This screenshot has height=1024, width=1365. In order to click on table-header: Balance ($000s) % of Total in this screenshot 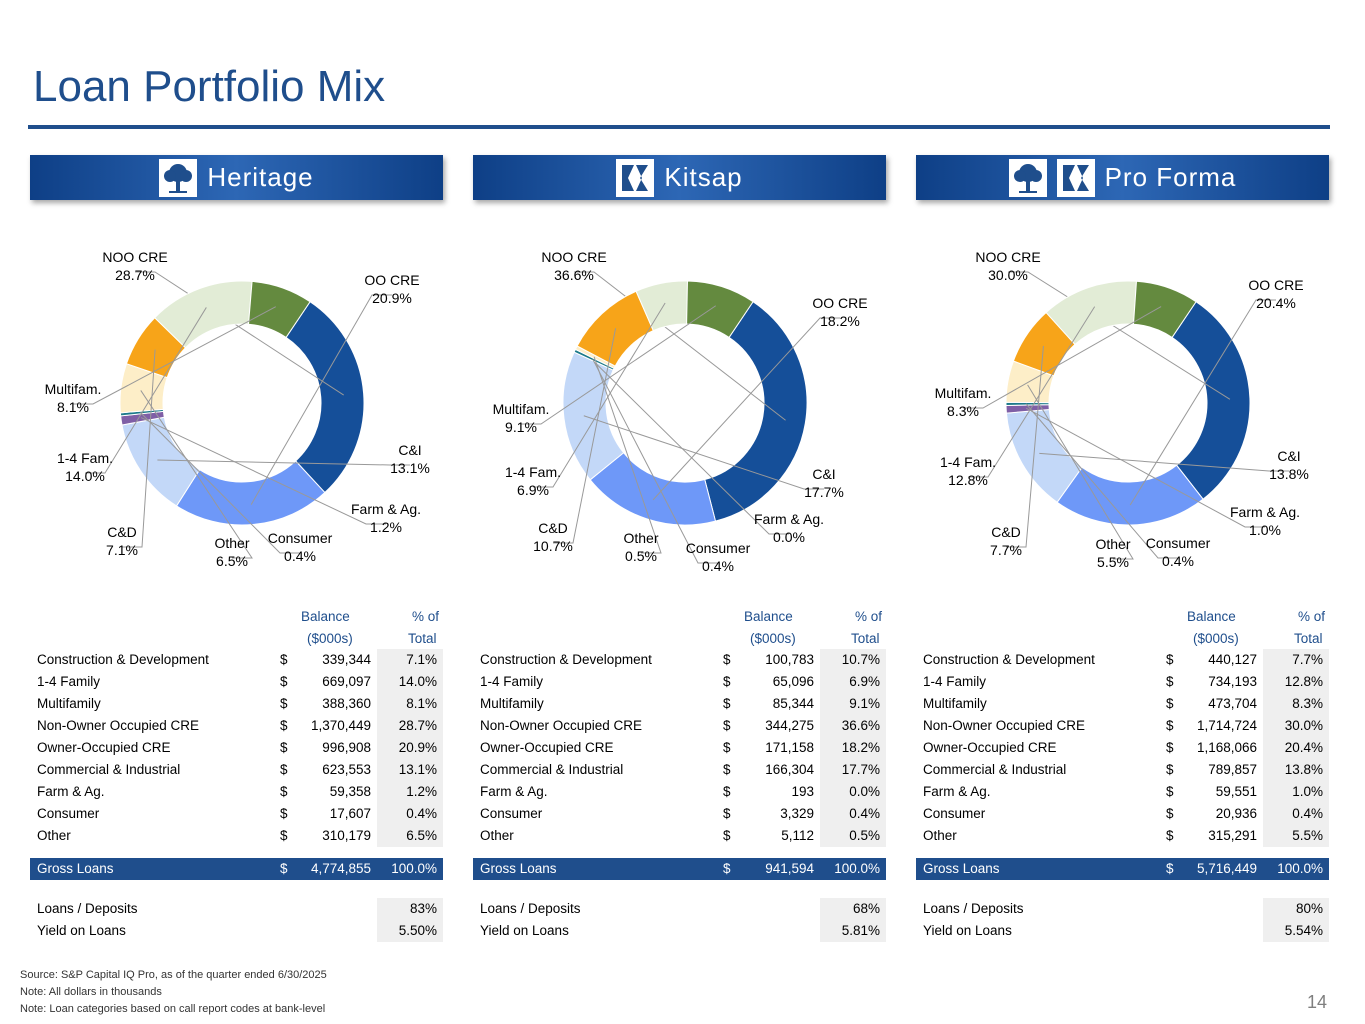, I will do `click(679, 627)`.